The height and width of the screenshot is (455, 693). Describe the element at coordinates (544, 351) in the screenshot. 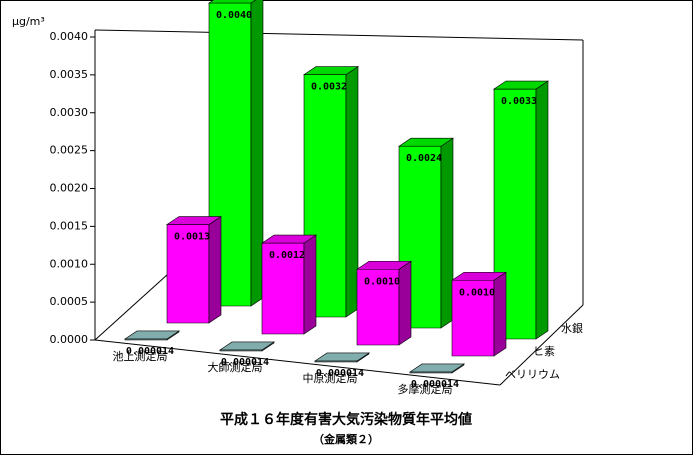

I see `legend-label: ヒ素` at that location.